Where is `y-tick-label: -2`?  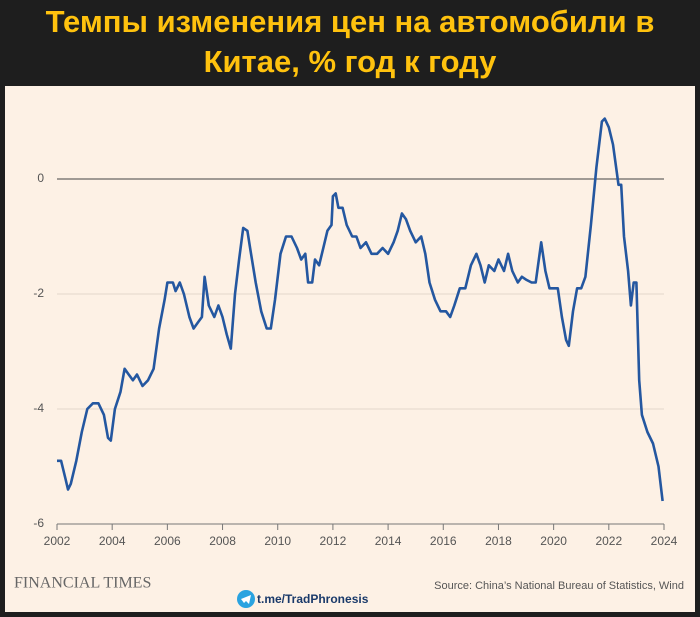 y-tick-label: -2 is located at coordinates (38, 293).